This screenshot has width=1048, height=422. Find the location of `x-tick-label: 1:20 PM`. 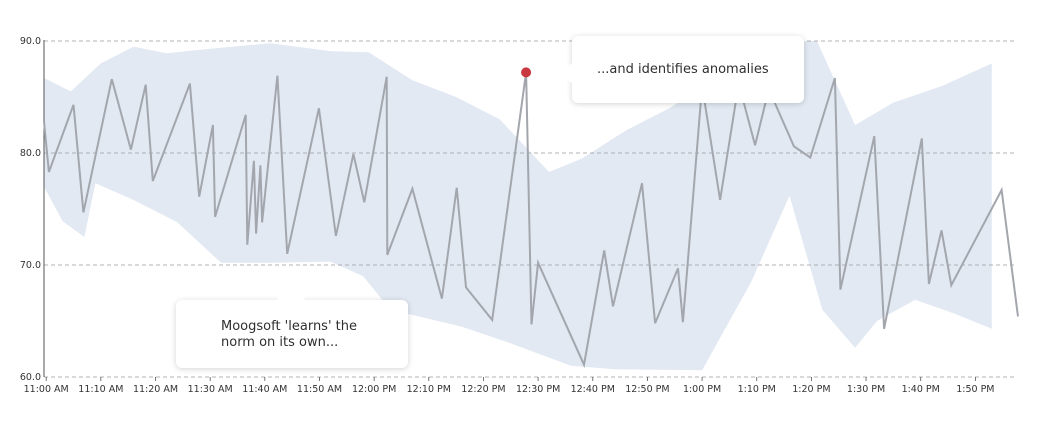

x-tick-label: 1:20 PM is located at coordinates (811, 389).